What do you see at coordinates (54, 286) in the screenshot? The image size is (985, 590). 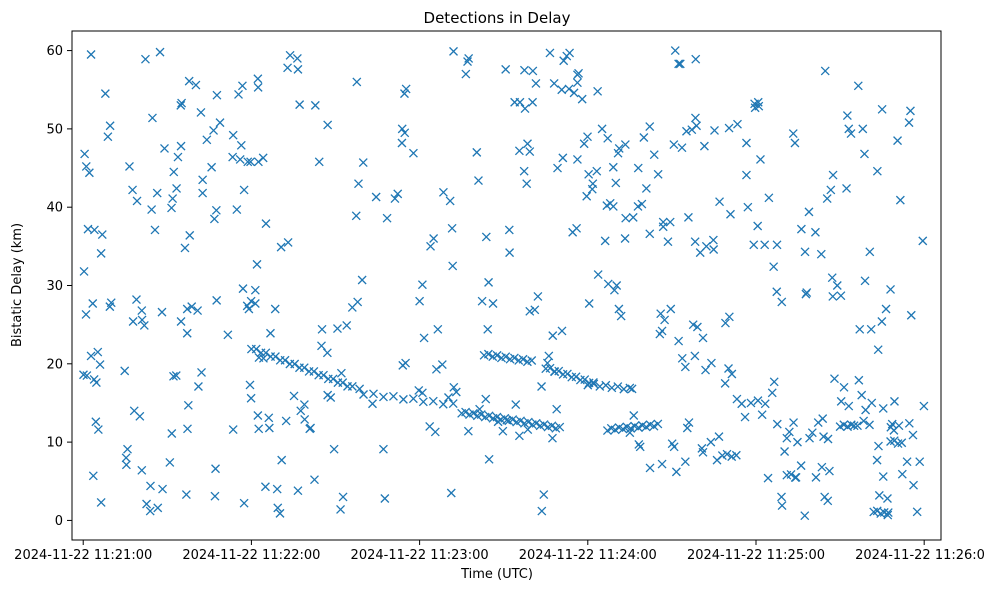 I see `y-tick-label: 30` at bounding box center [54, 286].